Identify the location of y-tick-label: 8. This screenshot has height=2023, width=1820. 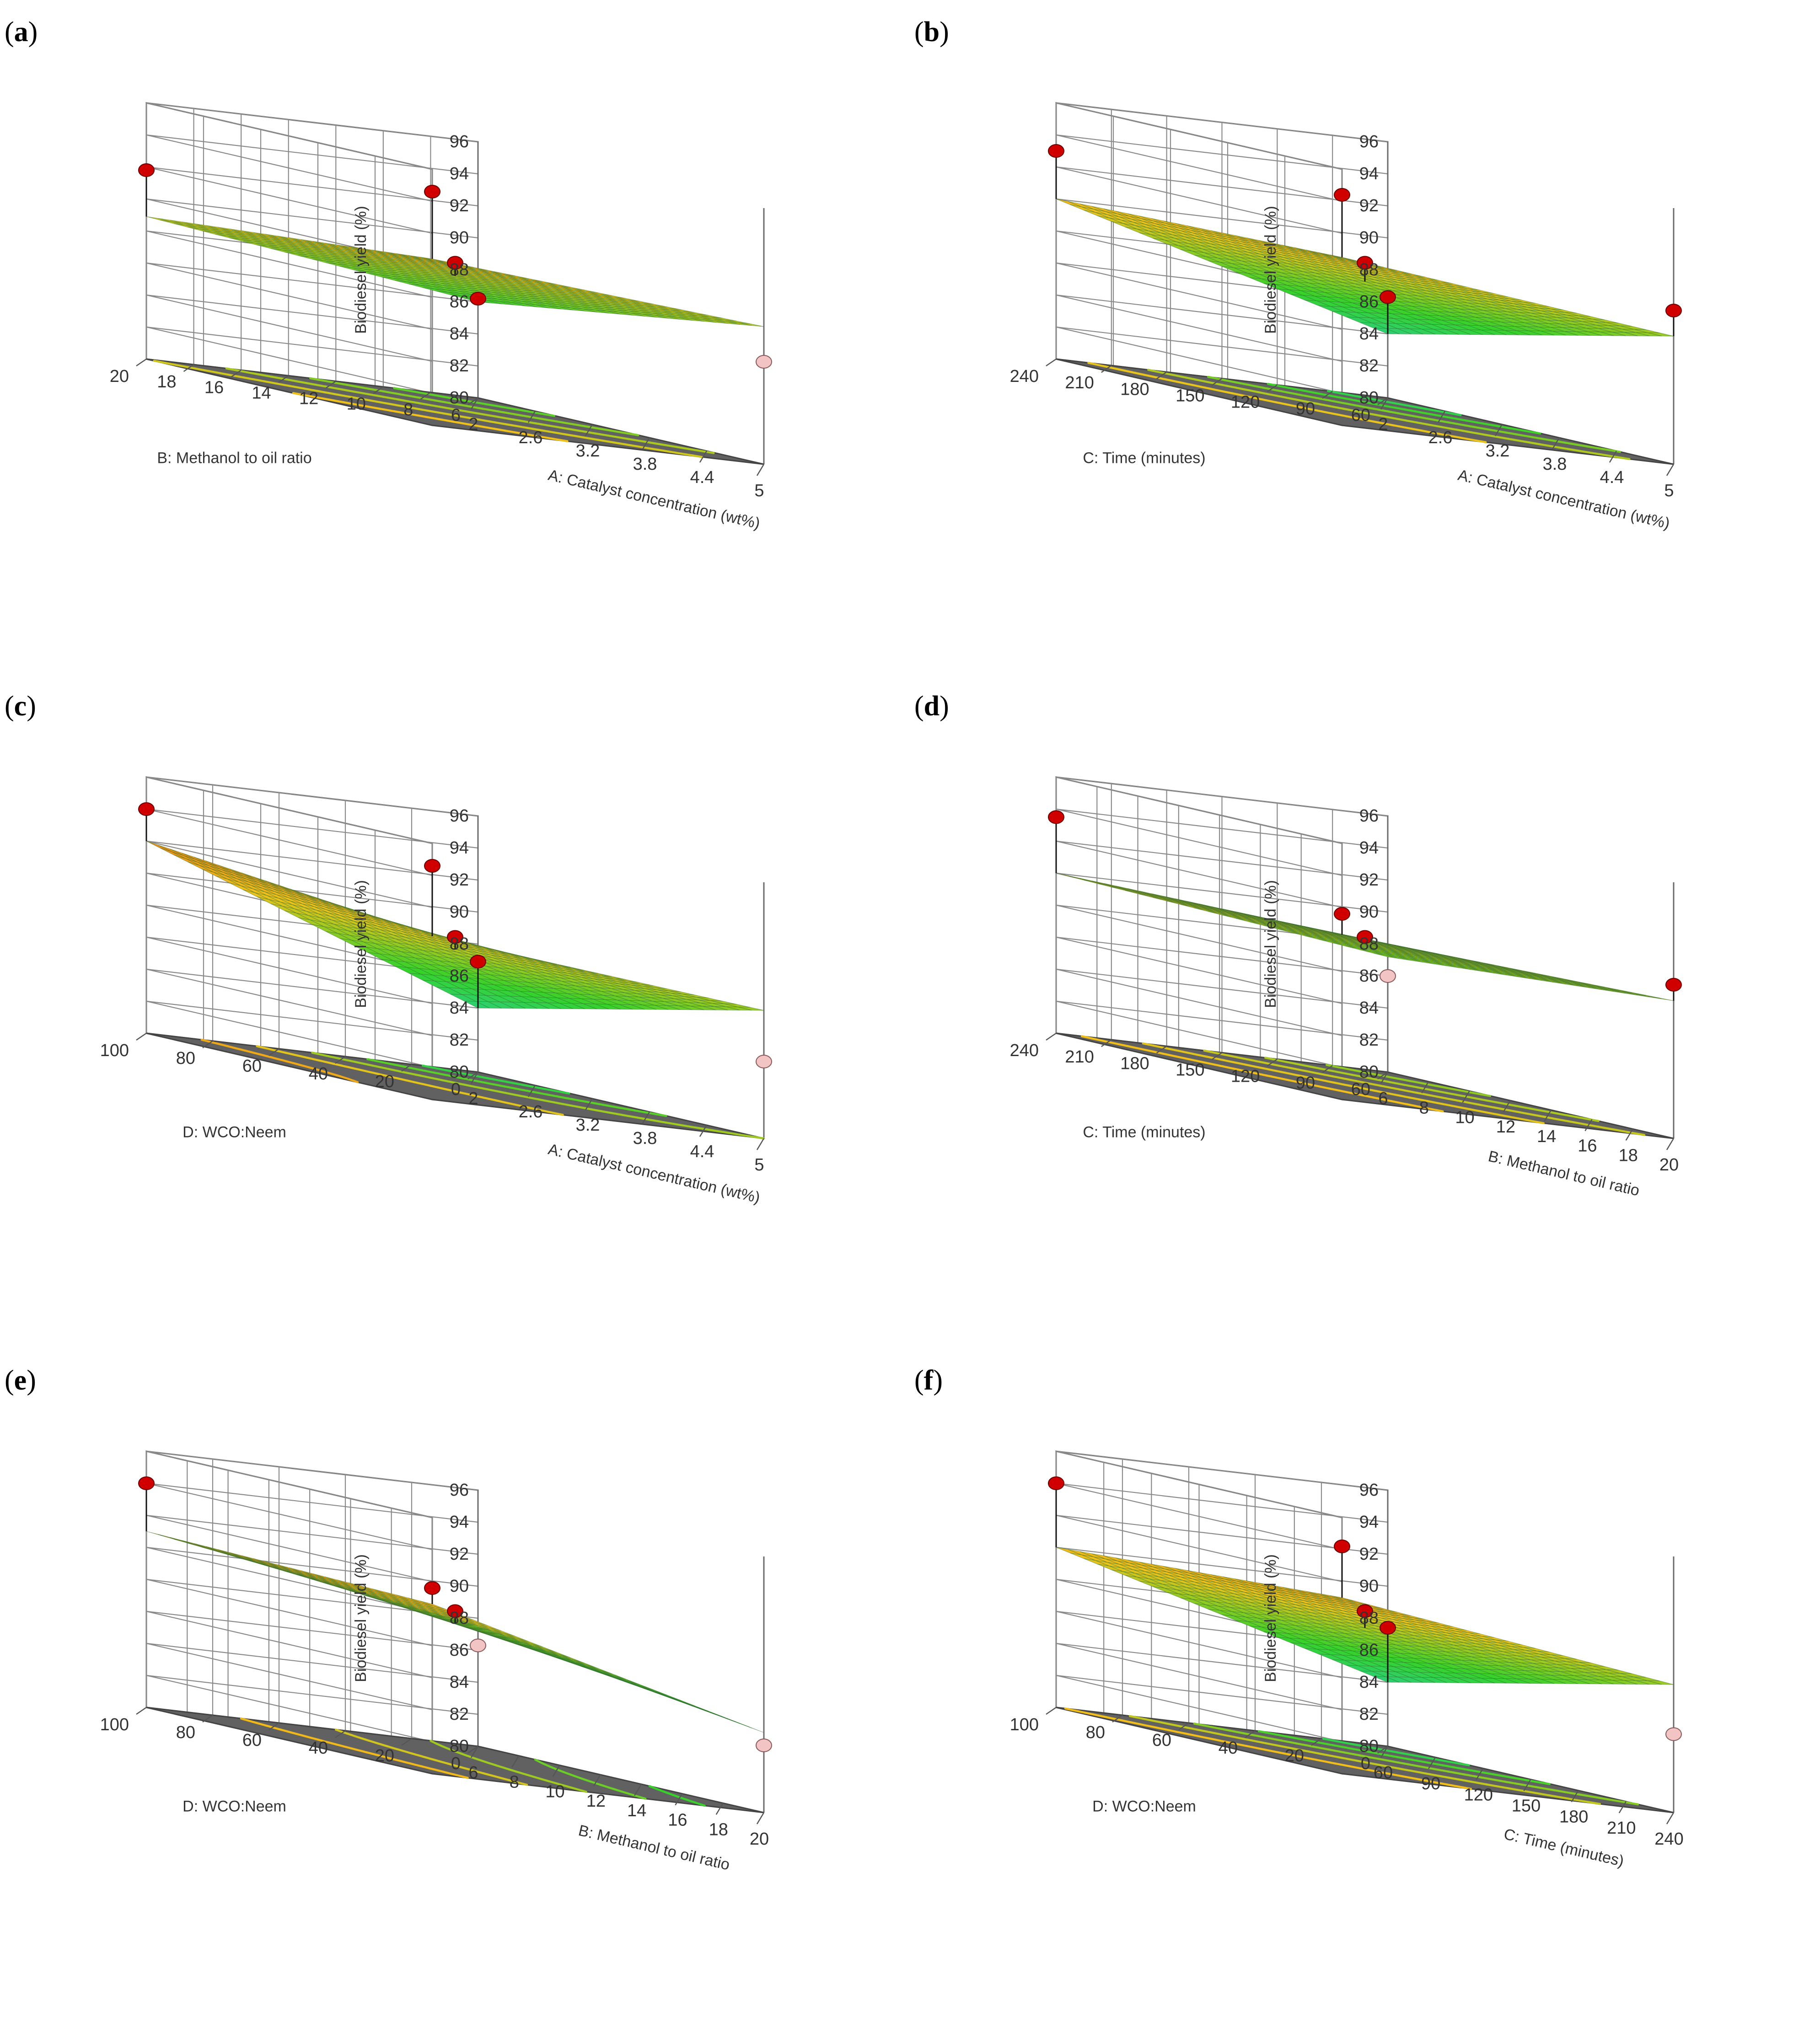
(408, 410).